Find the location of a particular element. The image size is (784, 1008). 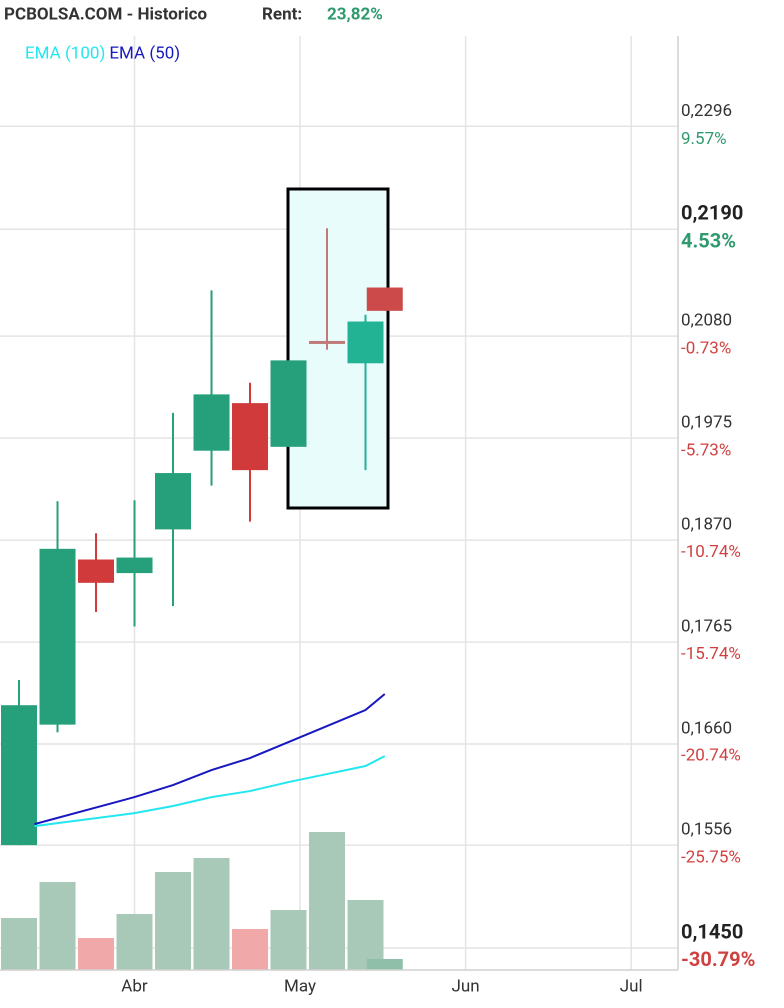

y-tick-label: 0,2296 is located at coordinates (706, 111).